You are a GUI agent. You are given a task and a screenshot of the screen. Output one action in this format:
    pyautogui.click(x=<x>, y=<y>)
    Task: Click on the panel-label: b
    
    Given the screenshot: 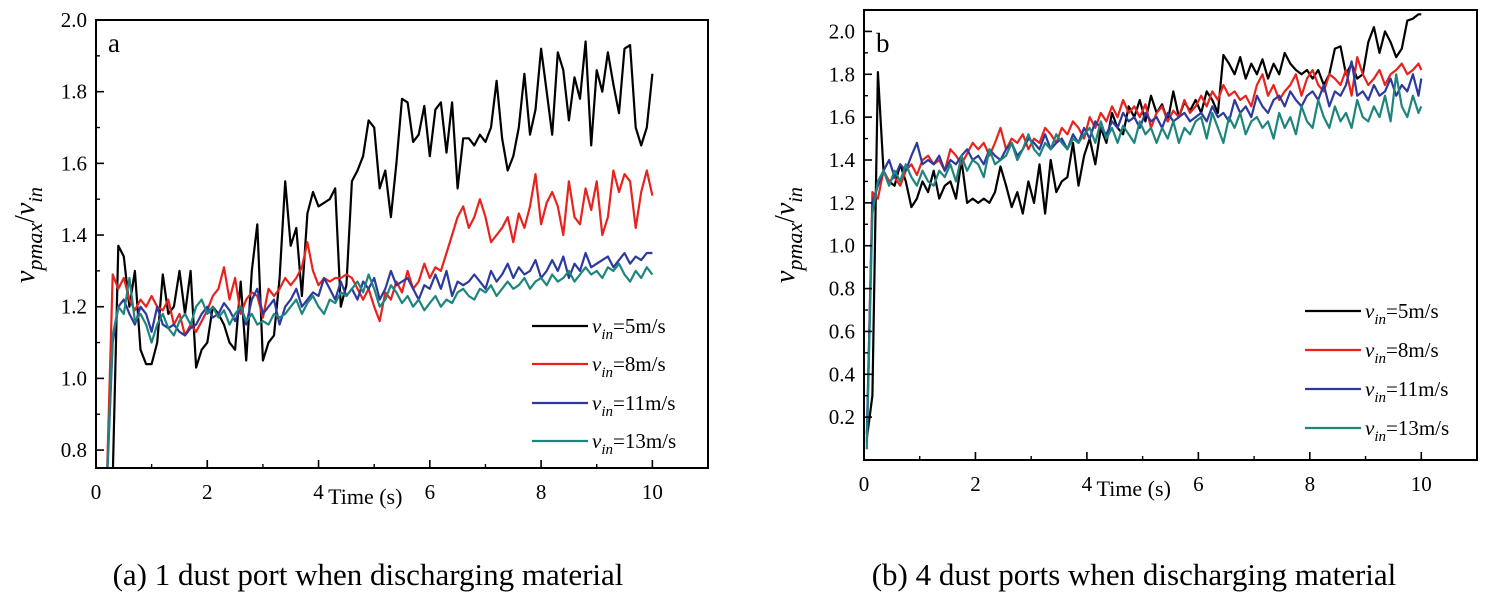 What is the action you would take?
    pyautogui.click(x=883, y=43)
    